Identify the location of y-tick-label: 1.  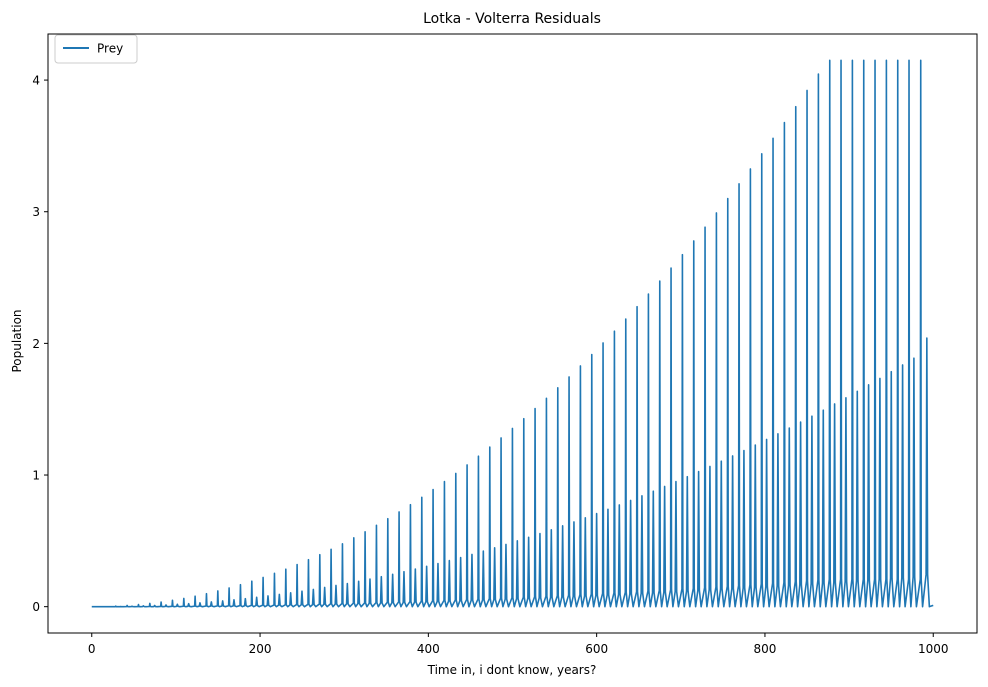
(36, 476).